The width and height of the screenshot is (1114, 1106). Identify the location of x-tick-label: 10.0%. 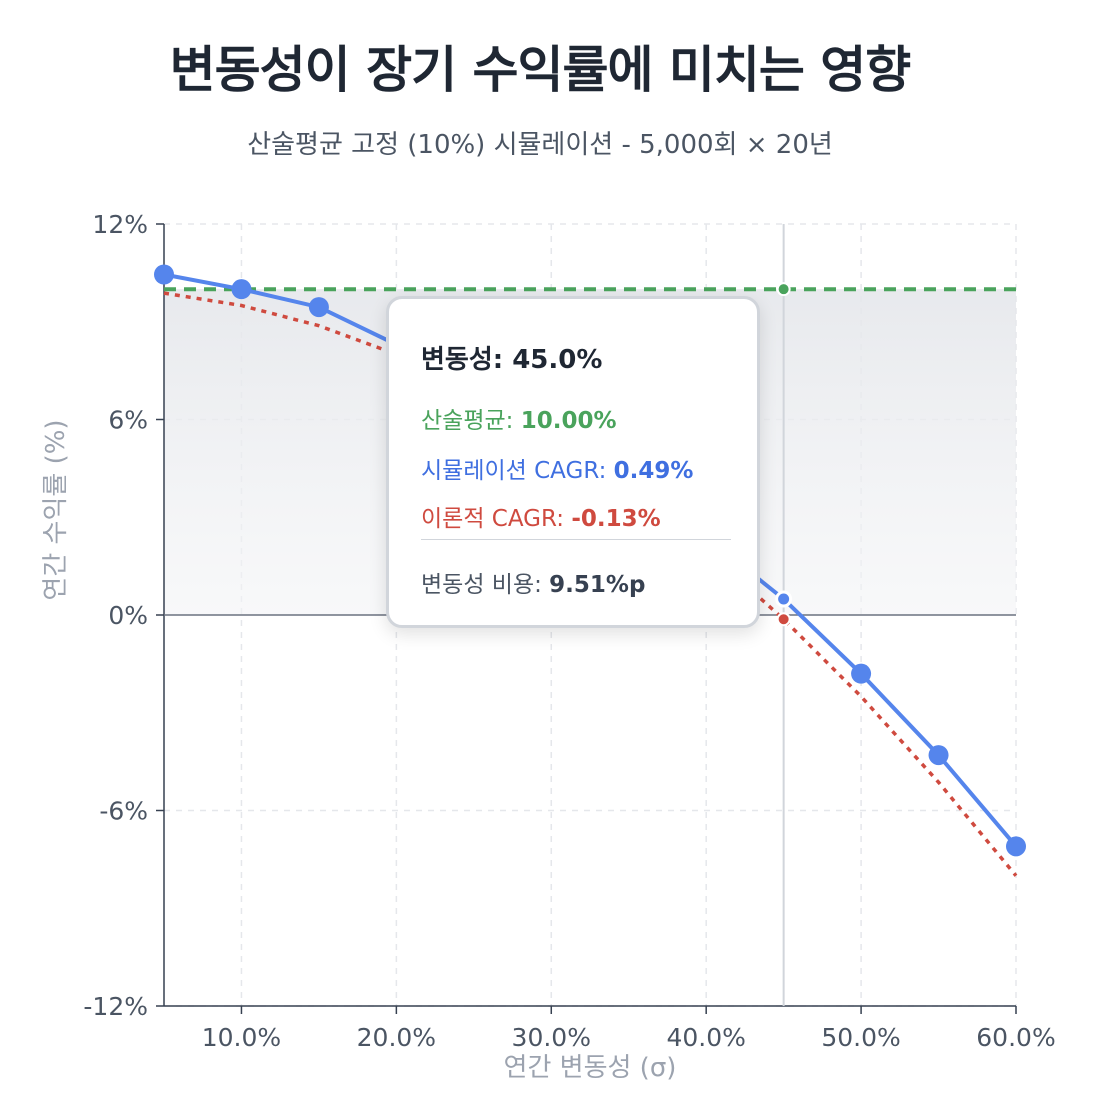
(241, 1037).